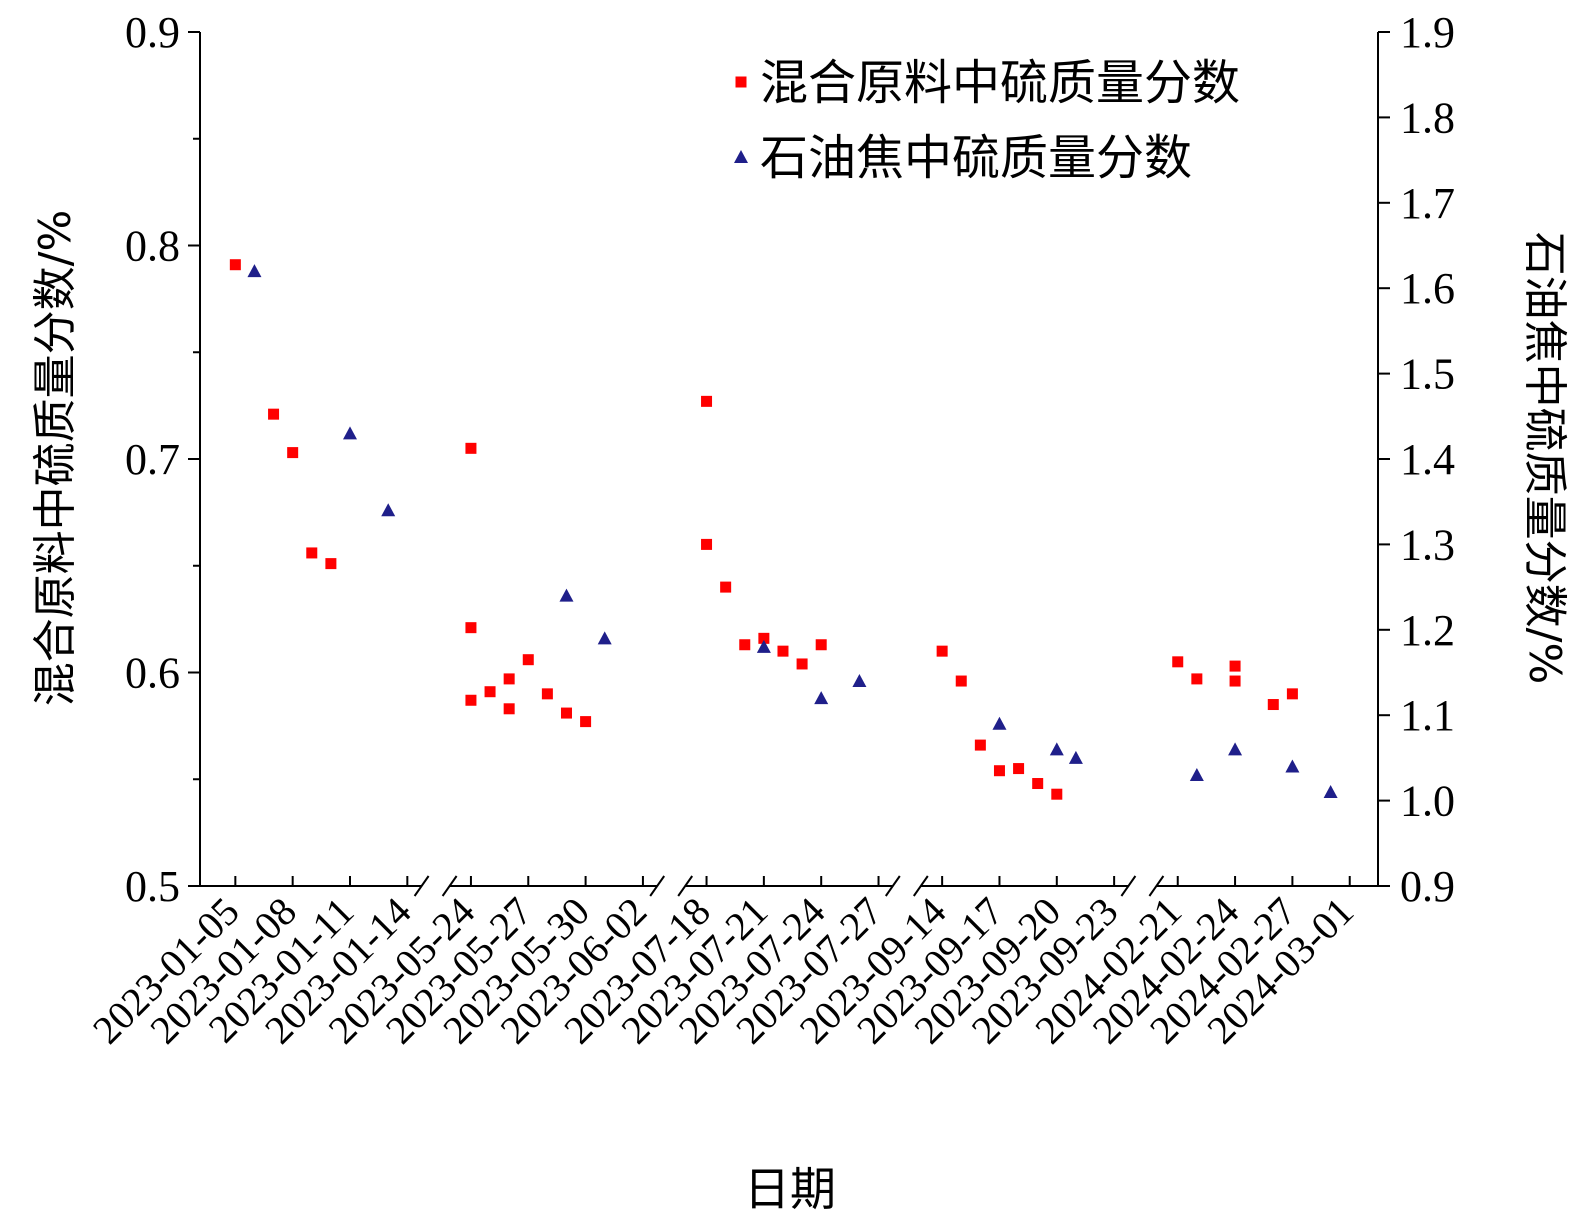 Image resolution: width=1575 pixels, height=1227 pixels. Describe the element at coordinates (1427, 288) in the screenshot. I see `right-y-tick-label: 1.6` at that location.